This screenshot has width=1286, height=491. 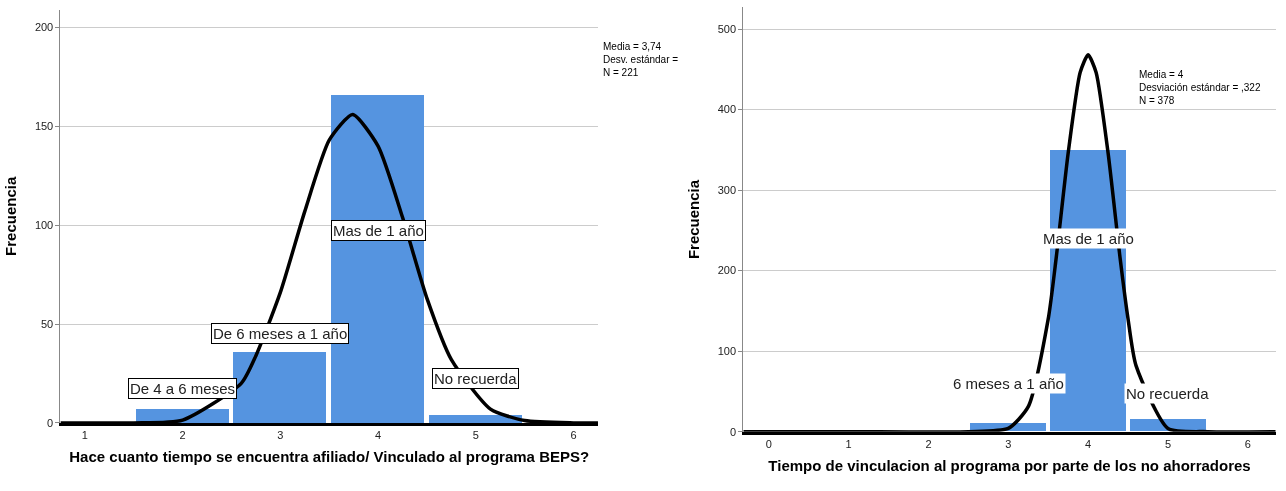 I want to click on x-axis-title: Tiempo de vinculacion al programa por parte de los no ahorradores, so click(x=1009, y=465).